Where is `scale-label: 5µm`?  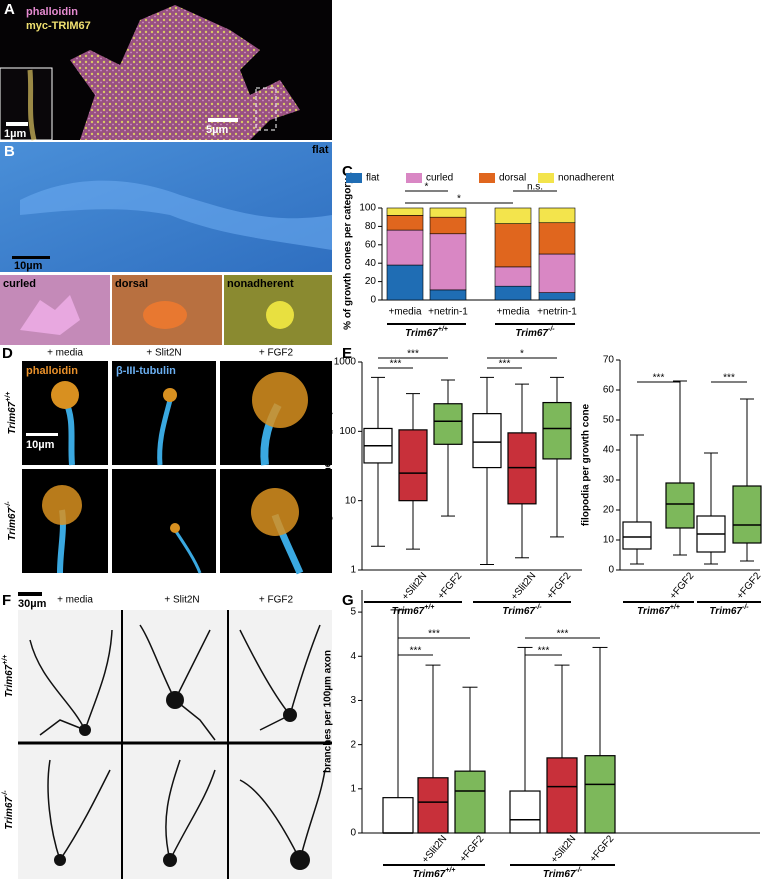
scale-label: 5µm is located at coordinates (217, 130).